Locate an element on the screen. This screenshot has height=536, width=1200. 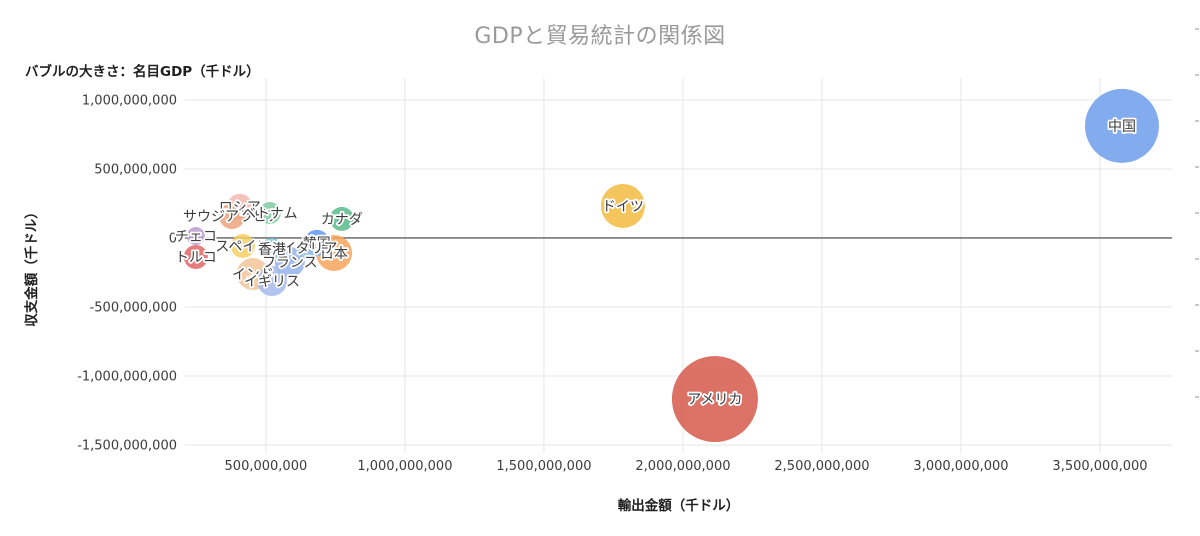
bubble-label: イタリア is located at coordinates (309, 249).